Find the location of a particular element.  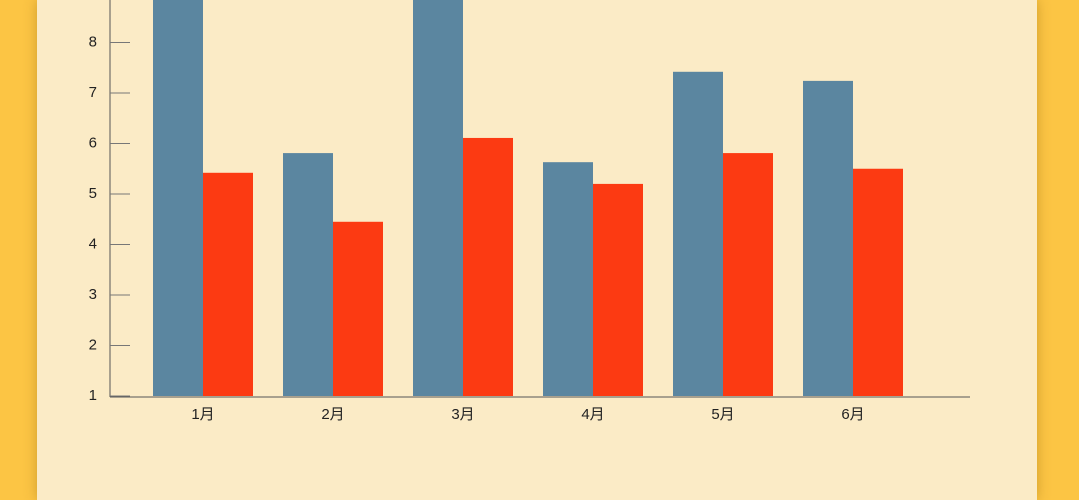

y-tick-label: 8 is located at coordinates (93, 41).